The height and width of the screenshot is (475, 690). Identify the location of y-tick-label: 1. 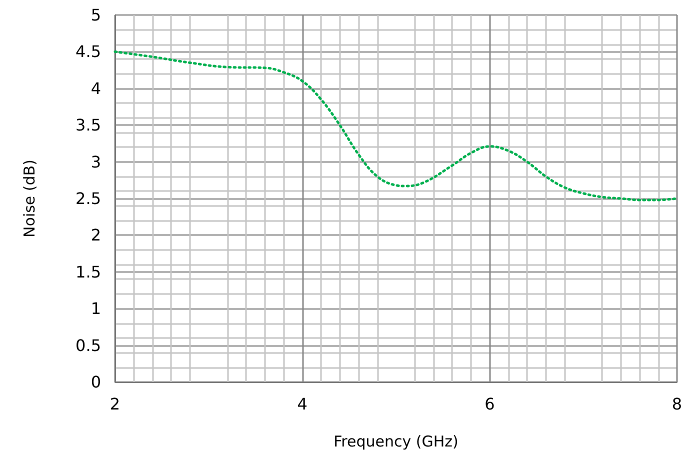
(95, 308).